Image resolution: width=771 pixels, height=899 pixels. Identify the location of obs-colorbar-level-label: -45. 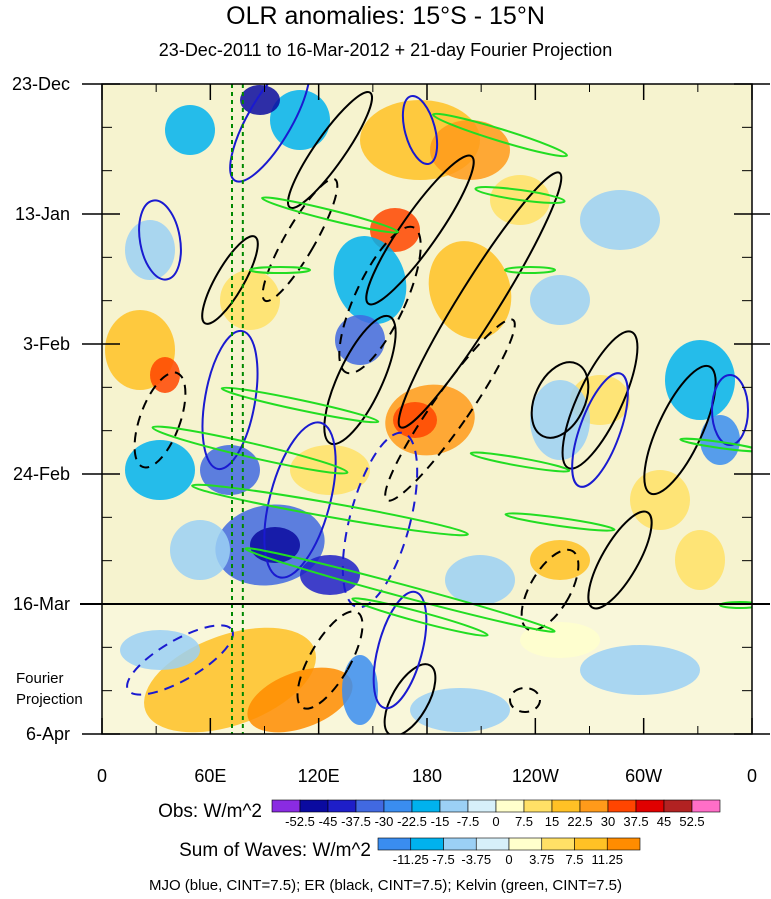
(328, 821).